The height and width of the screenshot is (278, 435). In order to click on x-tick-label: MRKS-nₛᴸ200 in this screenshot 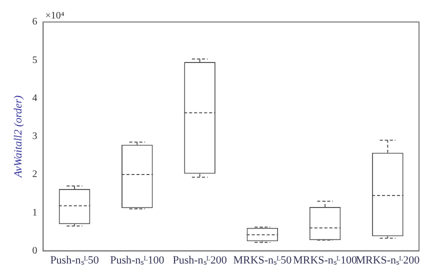, I will do `click(388, 260)`.